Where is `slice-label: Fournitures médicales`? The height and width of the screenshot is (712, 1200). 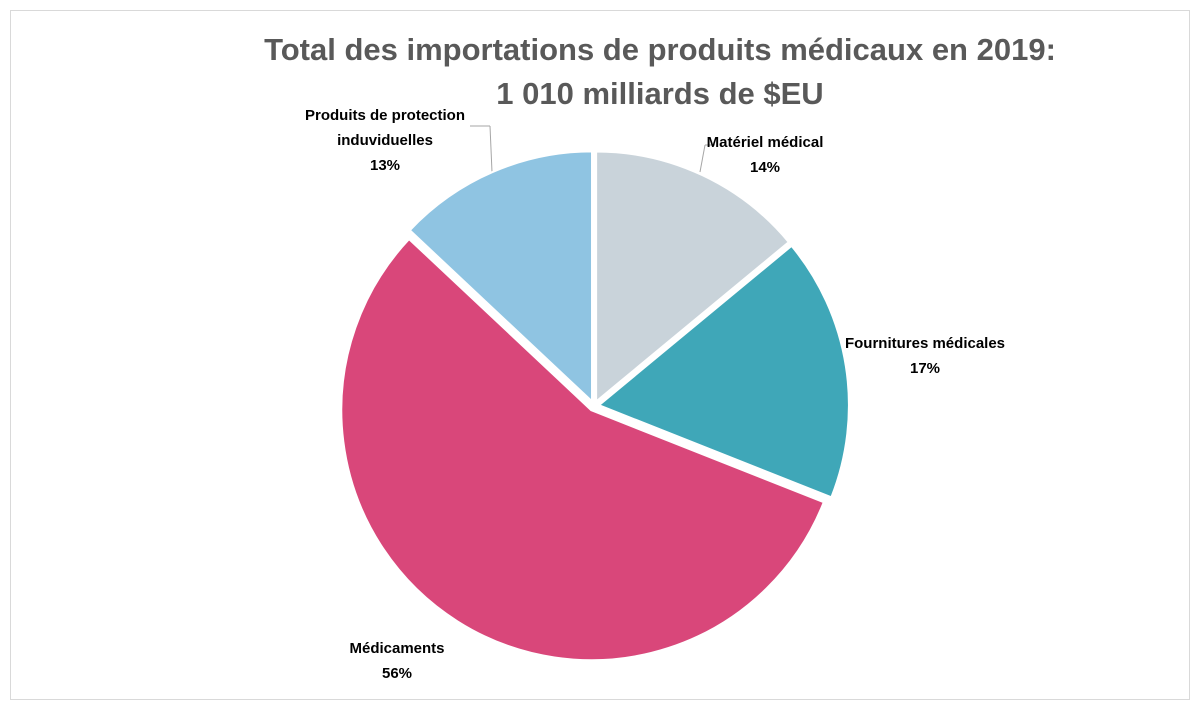 slice-label: Fournitures médicales is located at coordinates (925, 343).